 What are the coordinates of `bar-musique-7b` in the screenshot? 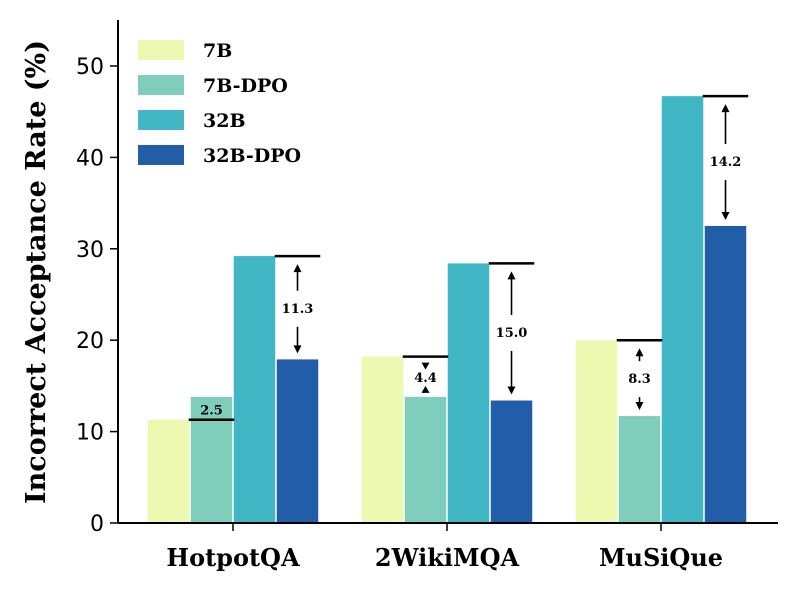 It's located at (596, 431).